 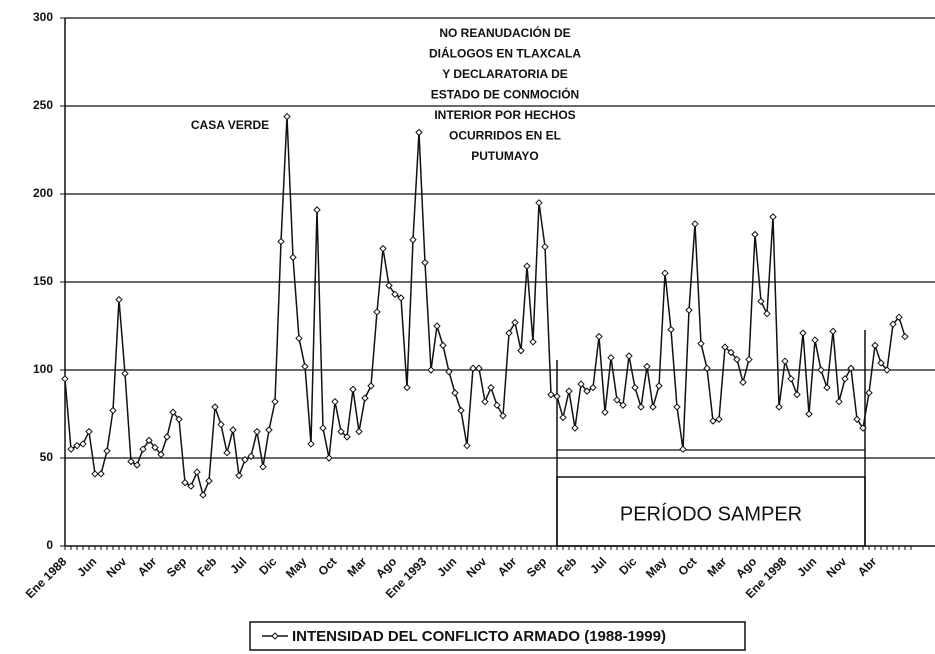 I want to click on annotation: Y DECLARATORIA DE, so click(x=505, y=74).